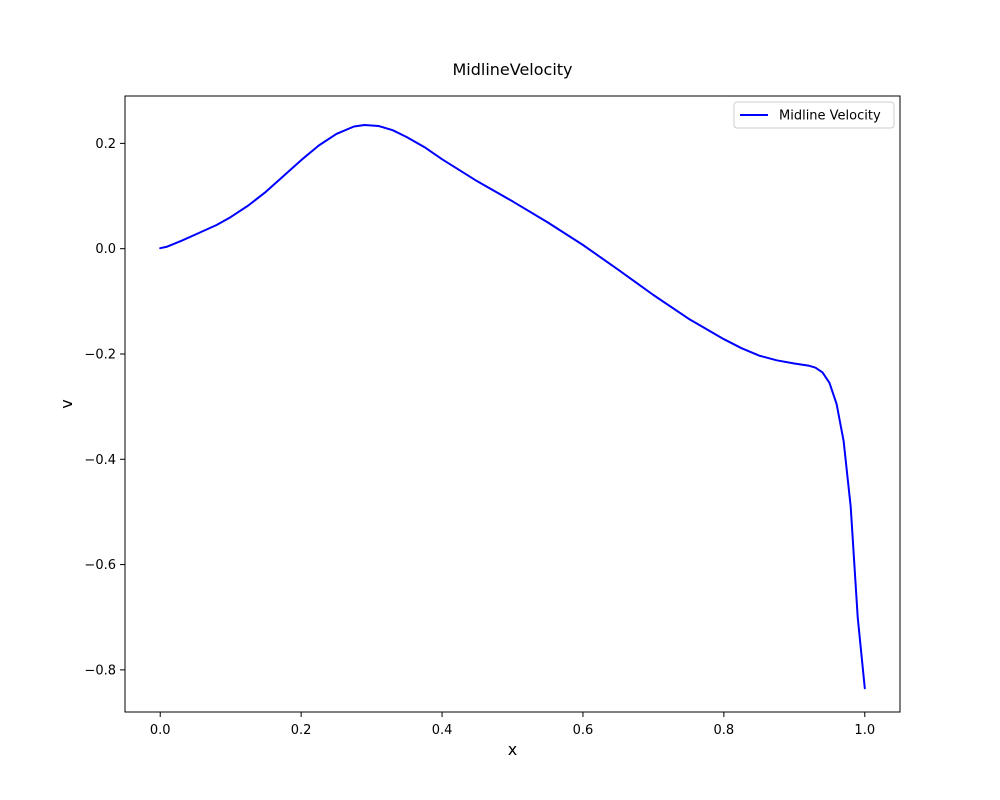 This screenshot has width=1000, height=800. Describe the element at coordinates (105, 144) in the screenshot. I see `y-tick-label: 0.2` at that location.